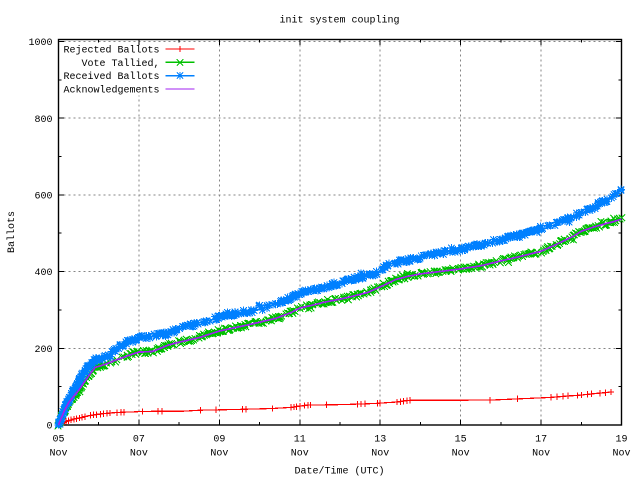  Describe the element at coordinates (461, 440) in the screenshot. I see `svg-text: 15` at that location.